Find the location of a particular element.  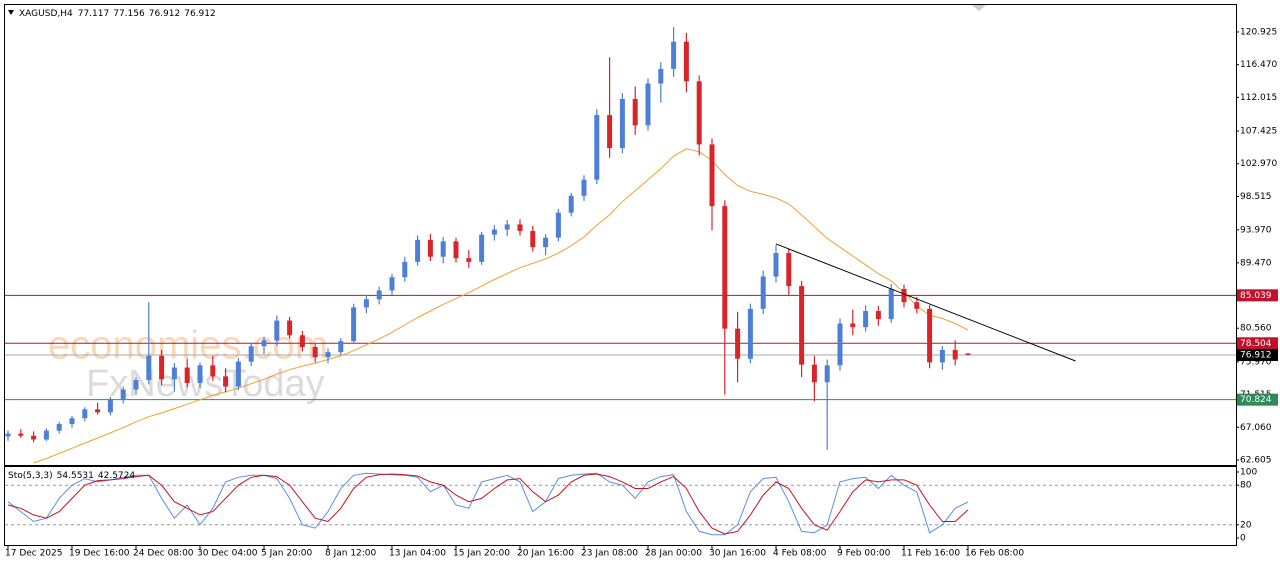

open-value: 77.117 is located at coordinates (94, 14).